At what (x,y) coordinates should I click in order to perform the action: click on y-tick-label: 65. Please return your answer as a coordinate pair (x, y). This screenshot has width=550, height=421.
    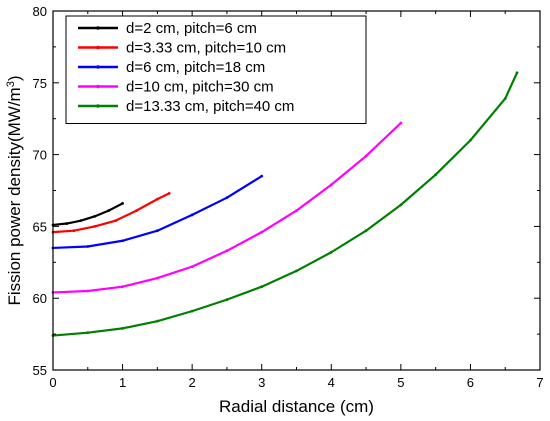
    Looking at the image, I should click on (40, 226).